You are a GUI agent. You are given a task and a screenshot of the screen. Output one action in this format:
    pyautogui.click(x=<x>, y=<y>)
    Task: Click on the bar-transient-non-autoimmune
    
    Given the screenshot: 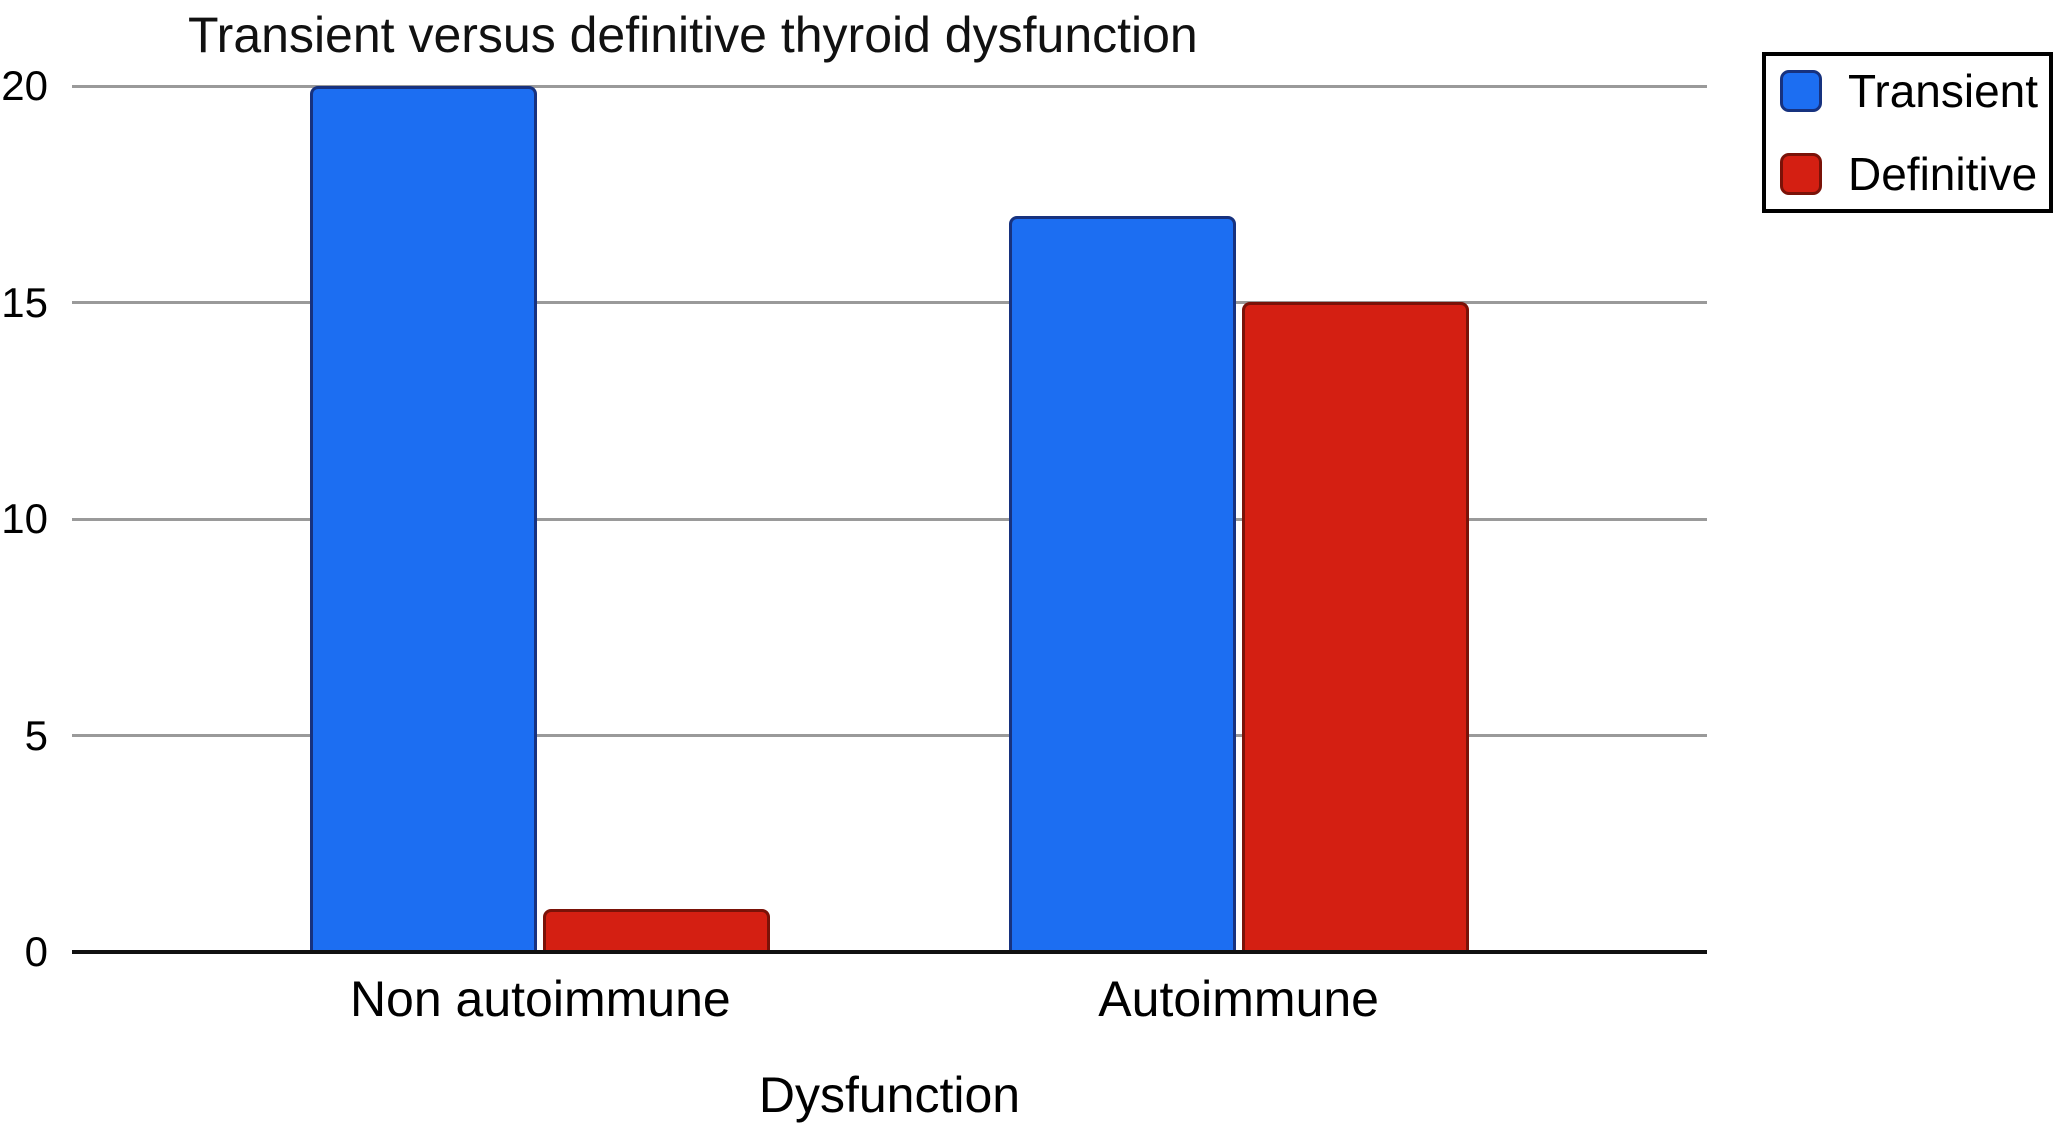 What is the action you would take?
    pyautogui.click(x=424, y=519)
    